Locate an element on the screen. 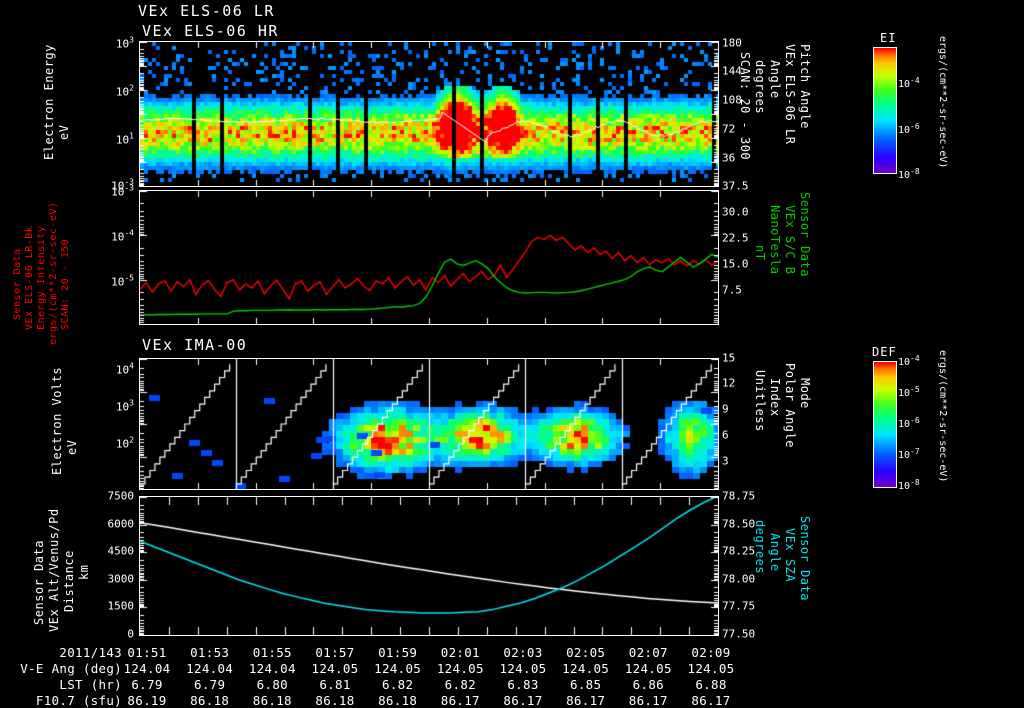 The height and width of the screenshot is (708, 1024). time-tick-label: 01:59 is located at coordinates (398, 652).